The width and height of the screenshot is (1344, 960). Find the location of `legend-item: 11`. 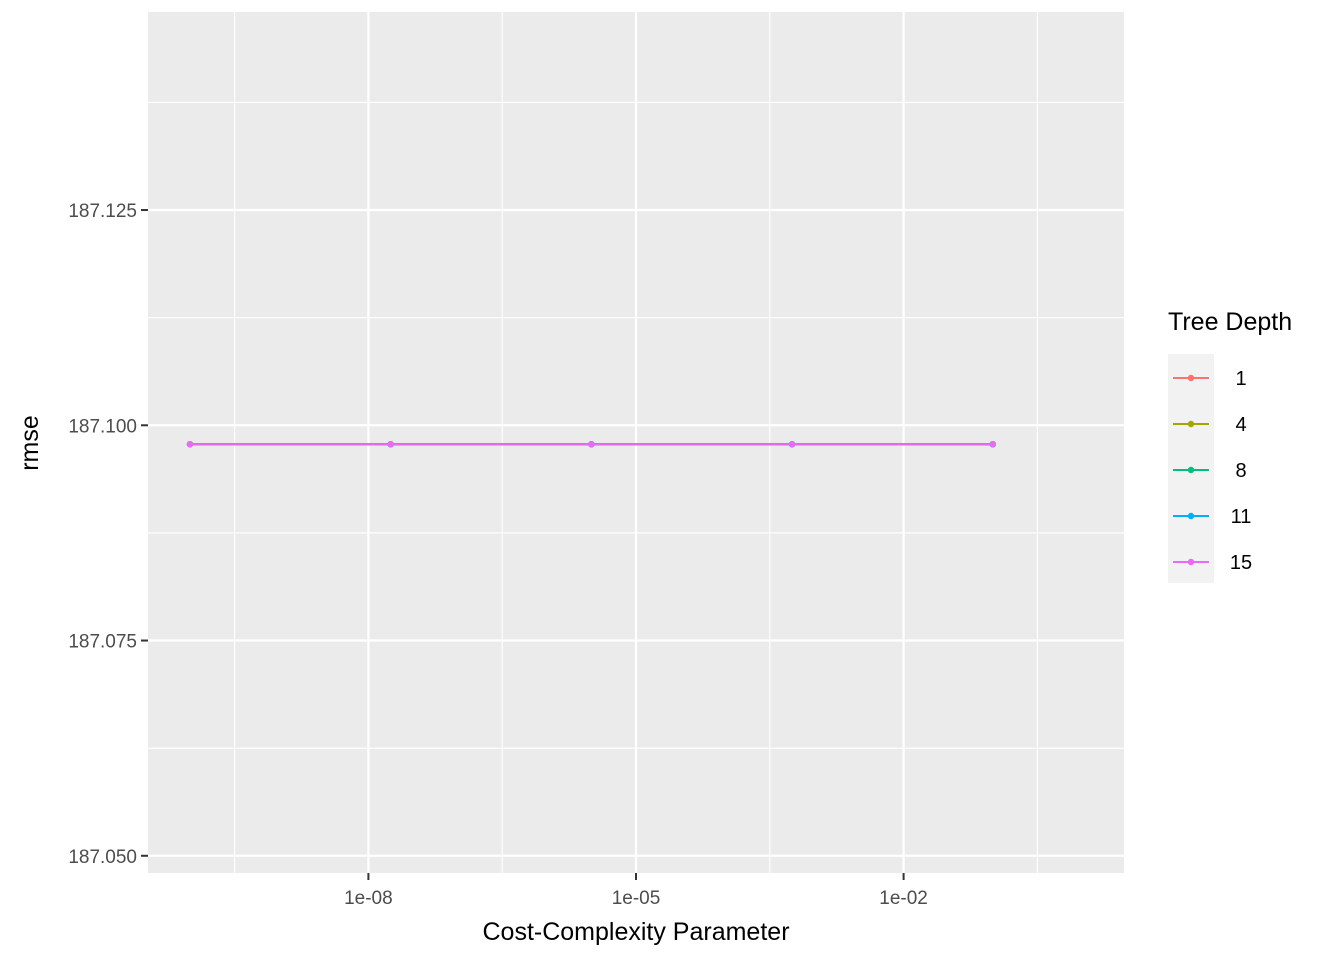

legend-item: 11 is located at coordinates (1212, 517).